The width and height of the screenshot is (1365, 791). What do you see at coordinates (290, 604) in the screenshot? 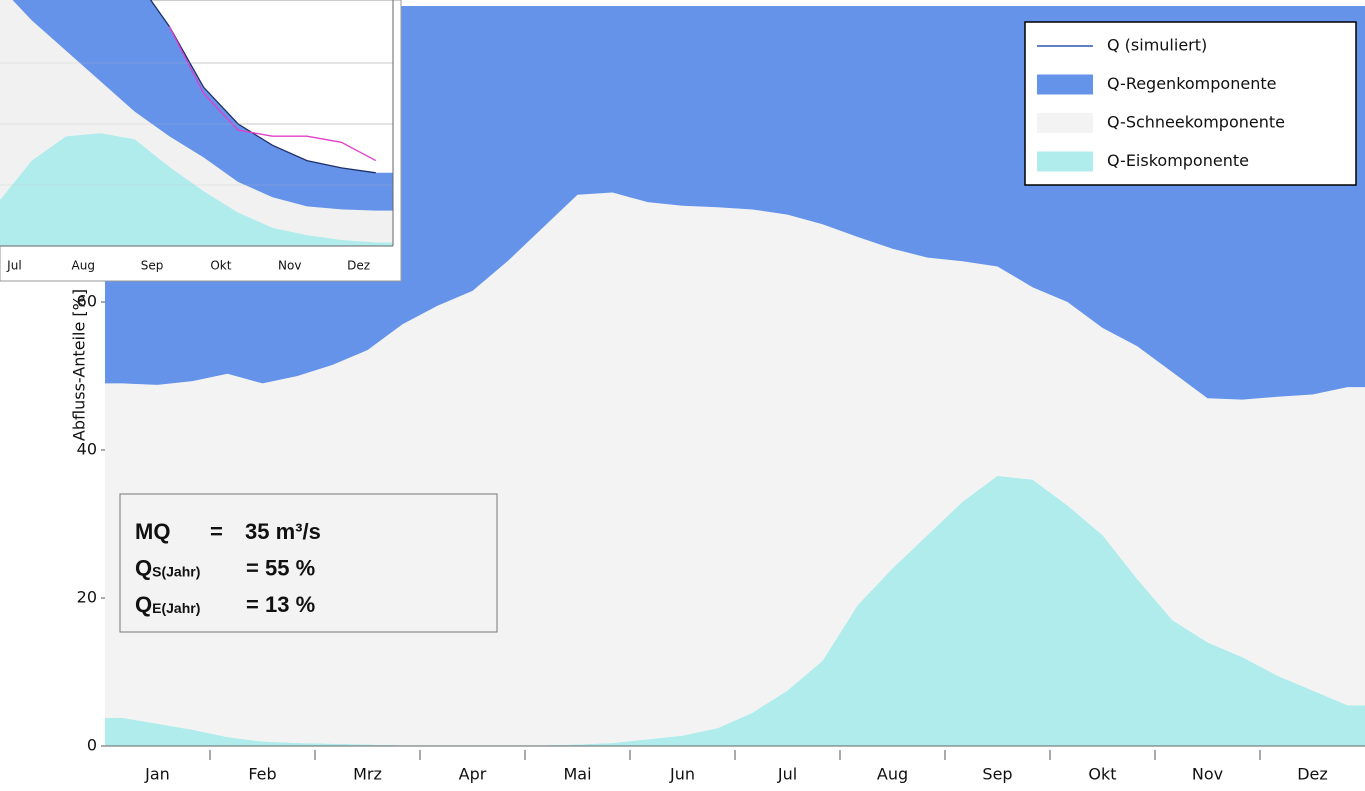
I see `info-value: 13 %` at bounding box center [290, 604].